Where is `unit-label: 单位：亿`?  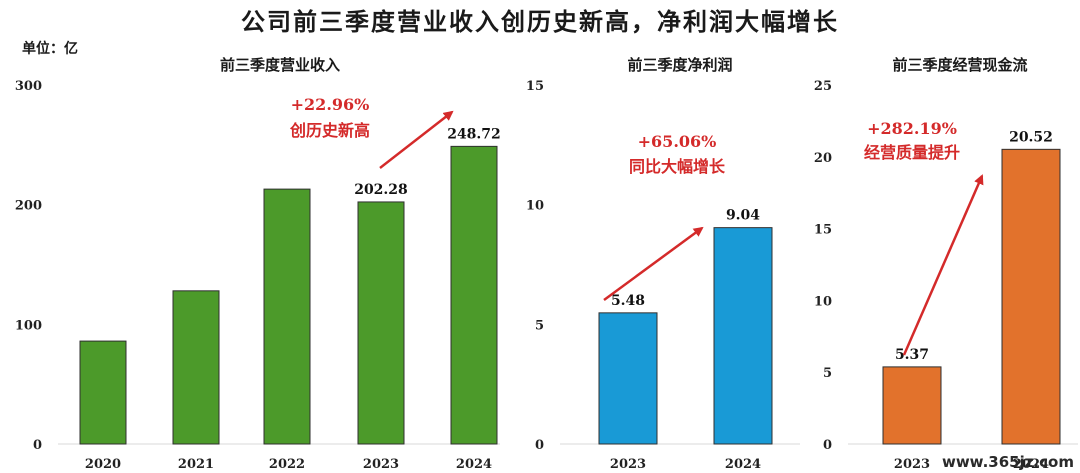 unit-label: 单位：亿 is located at coordinates (50, 49).